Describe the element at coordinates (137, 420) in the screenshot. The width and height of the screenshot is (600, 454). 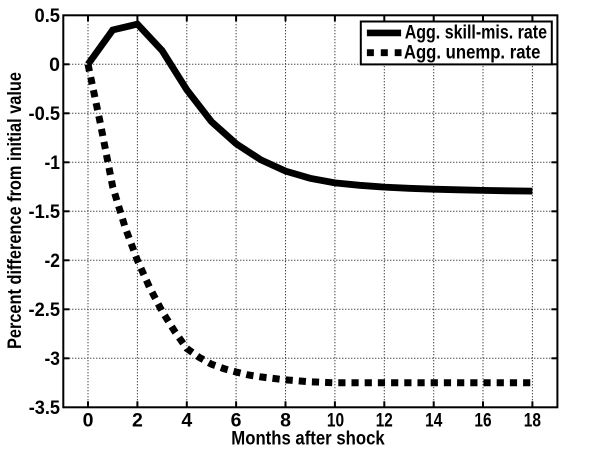
I see `svg-text: 2` at that location.